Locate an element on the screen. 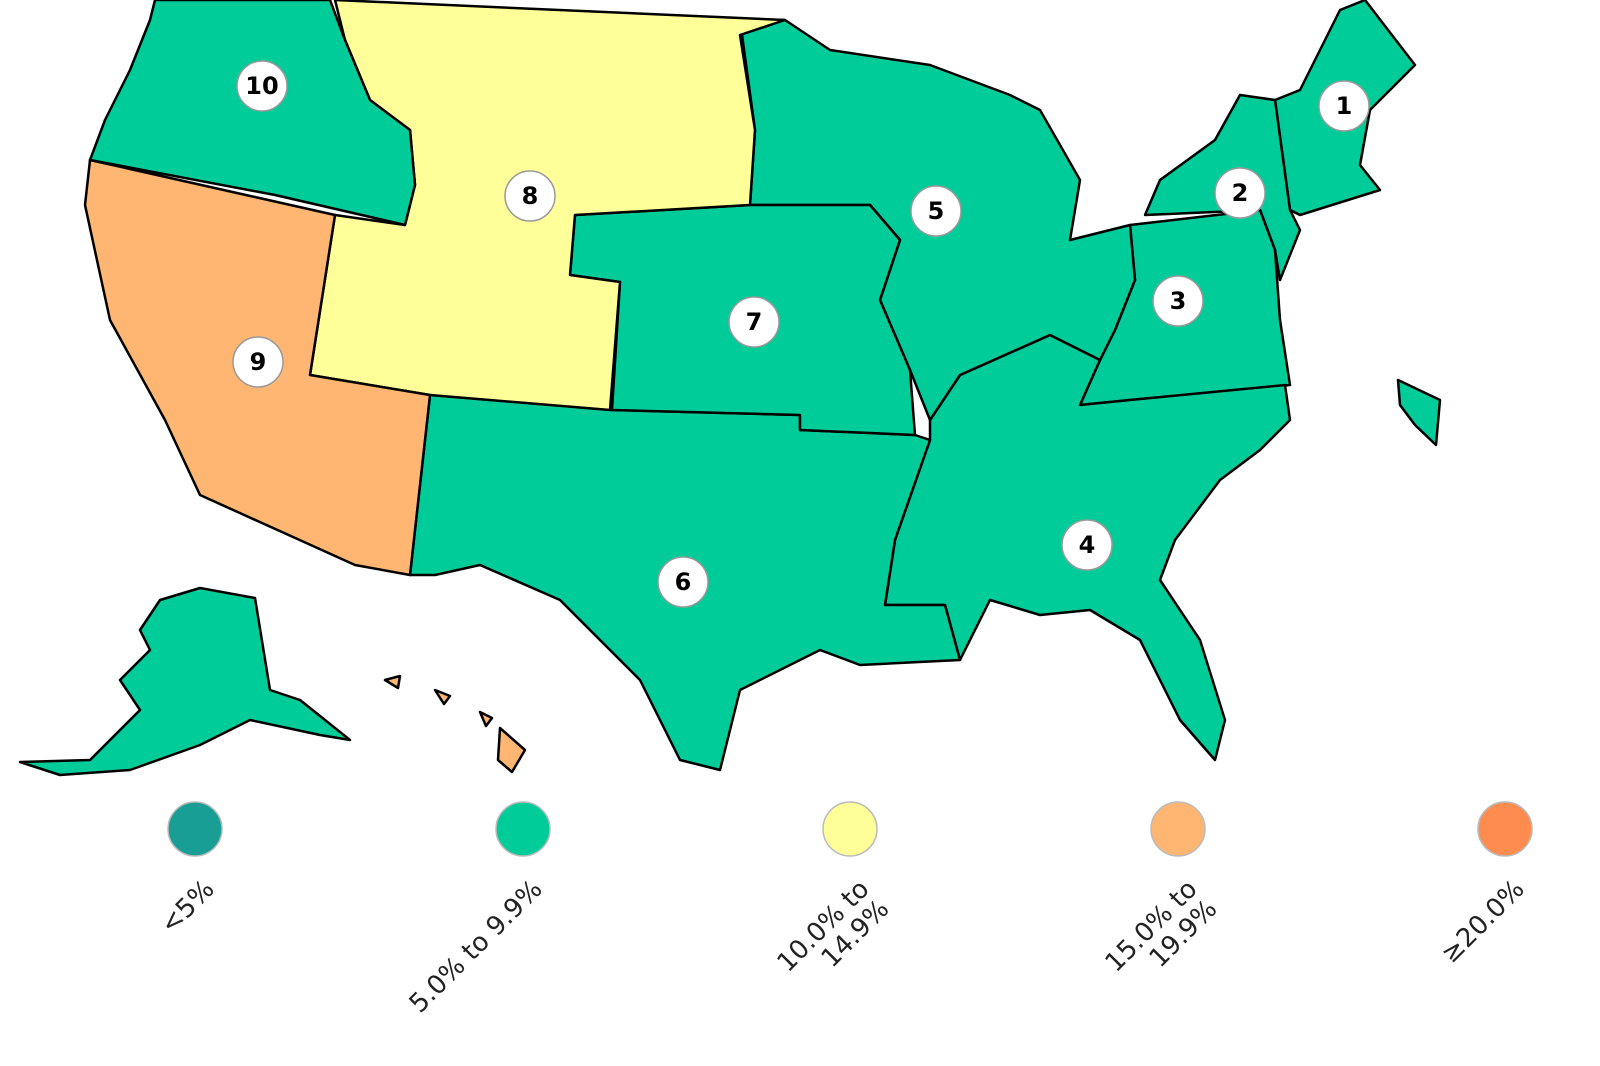 This screenshot has height=1066, width=1600. region-badge: 3 is located at coordinates (1178, 301).